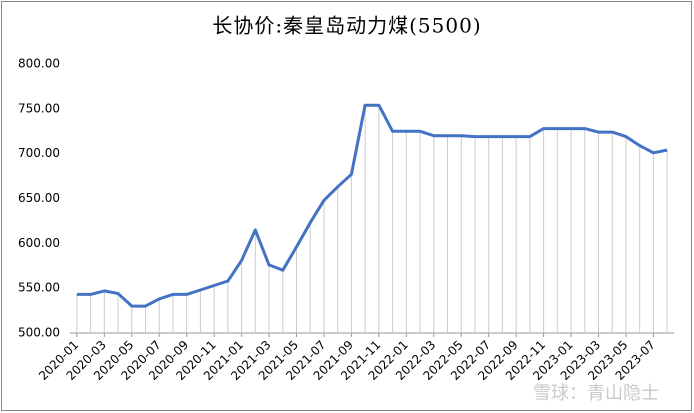 The height and width of the screenshot is (413, 694). I want to click on y-tick-label: 650.00, so click(39, 198).